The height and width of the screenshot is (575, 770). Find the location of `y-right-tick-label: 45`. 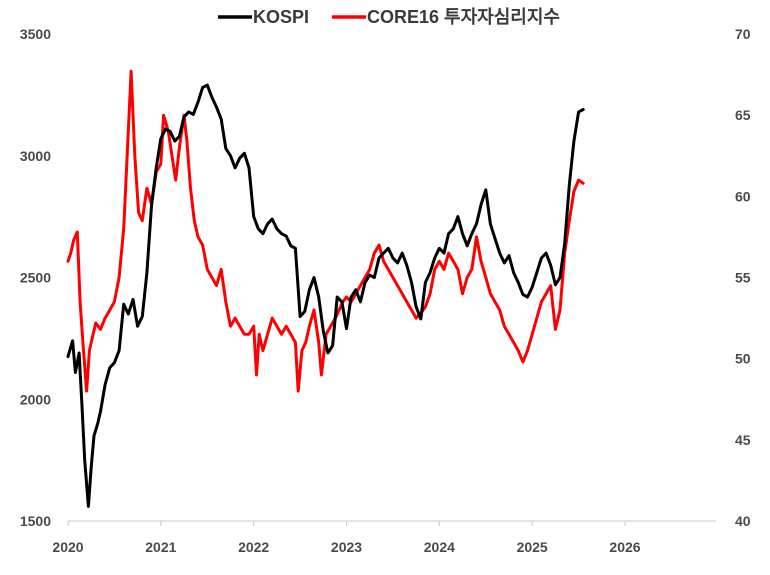

y-right-tick-label: 45 is located at coordinates (743, 440).